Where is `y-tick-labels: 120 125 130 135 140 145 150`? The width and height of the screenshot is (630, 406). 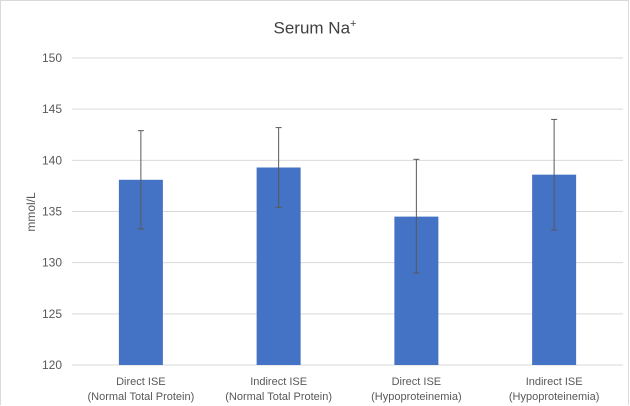
y-tick-labels: 120 125 130 135 140 145 150 is located at coordinates (52, 211).